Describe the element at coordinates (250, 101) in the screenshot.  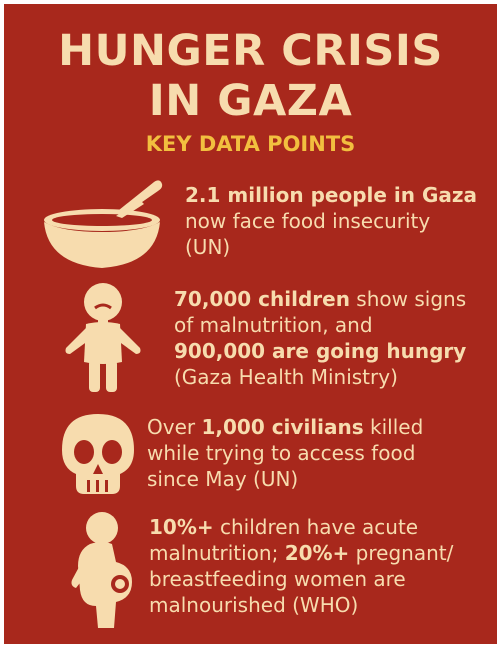
I see `title-line-2: IN GAZA` at that location.